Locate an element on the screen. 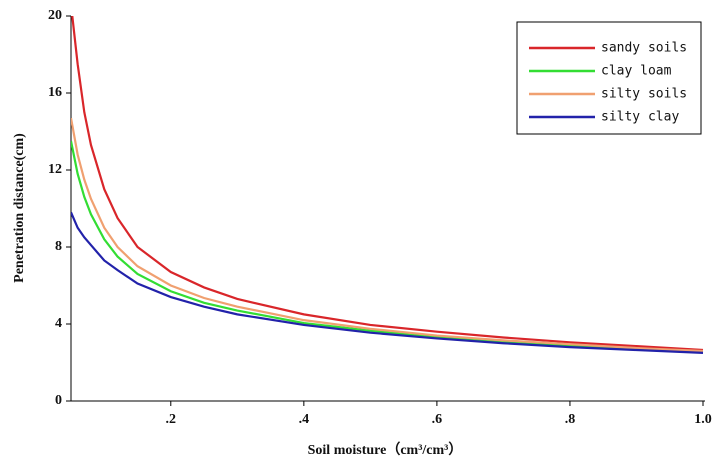 The height and width of the screenshot is (471, 723). y-tick-label: 12 is located at coordinates (55, 169).